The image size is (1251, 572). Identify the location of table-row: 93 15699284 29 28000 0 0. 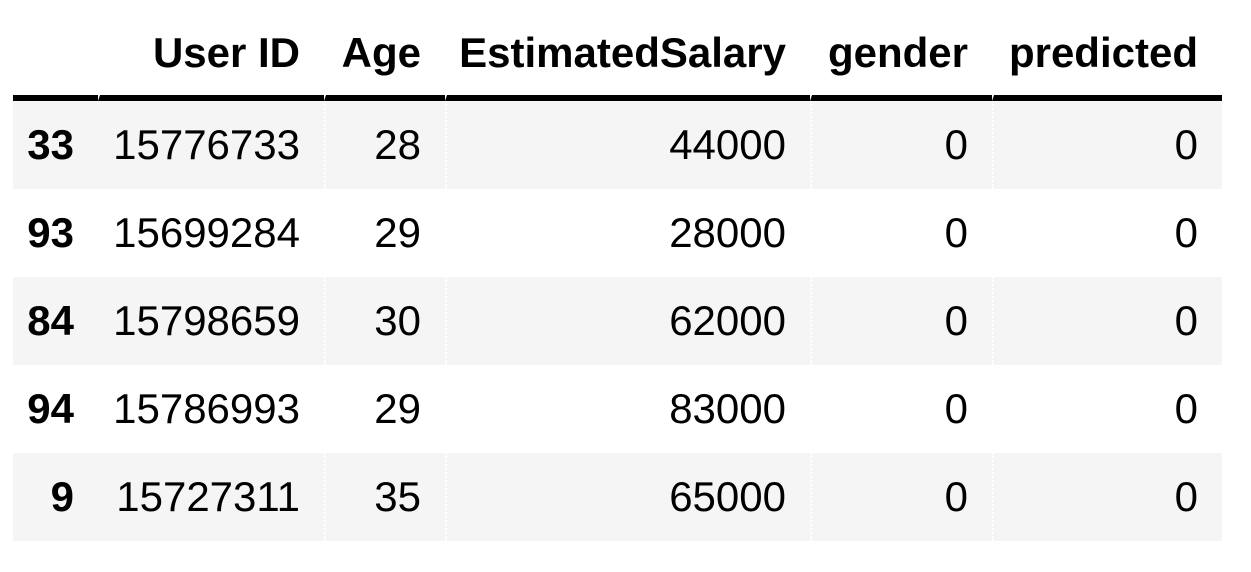
(617, 233).